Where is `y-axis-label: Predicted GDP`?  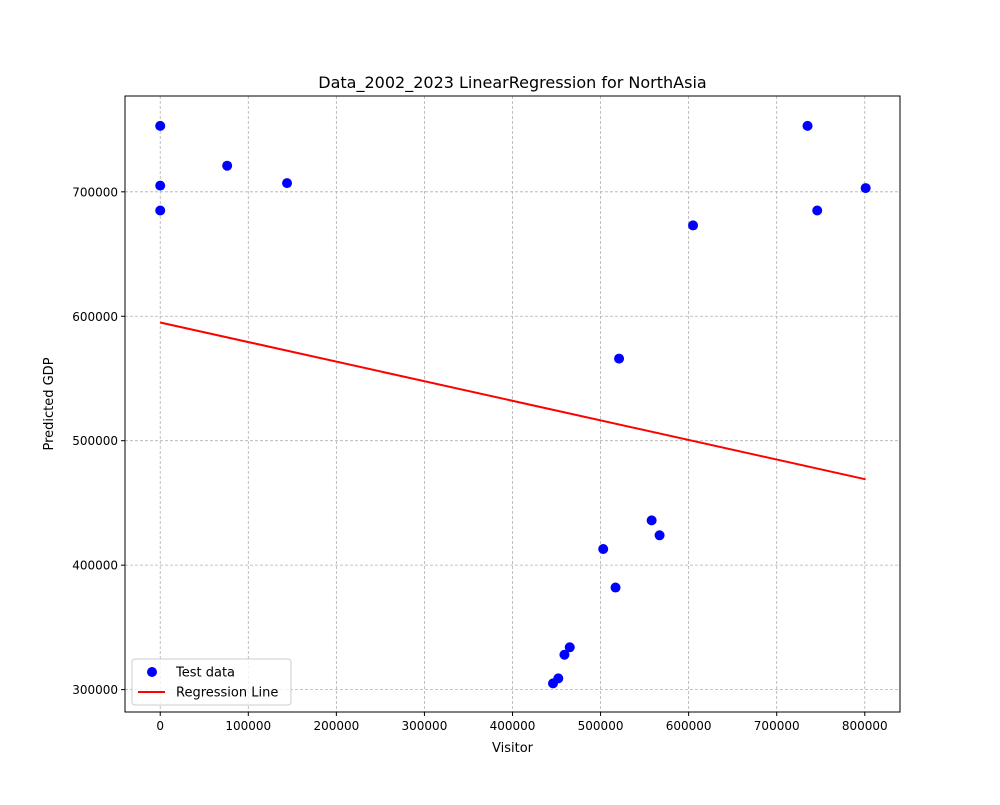
y-axis-label: Predicted GDP is located at coordinates (49, 403).